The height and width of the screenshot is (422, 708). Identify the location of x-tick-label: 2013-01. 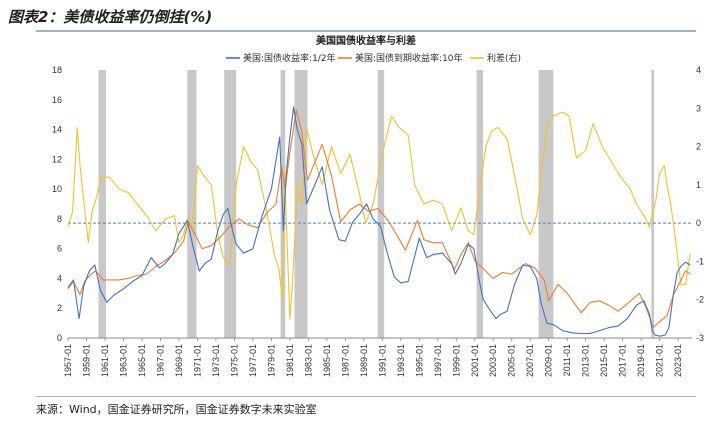
(586, 360).